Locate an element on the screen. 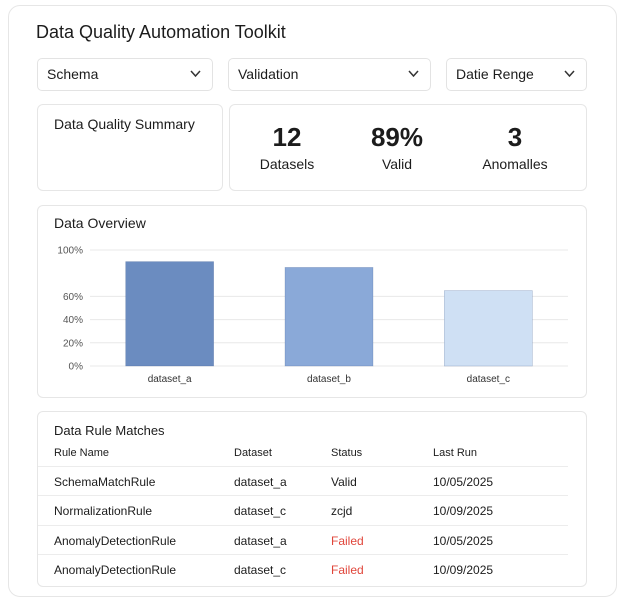 The image size is (626, 602). table-cell: NormalizationRule is located at coordinates (103, 511).